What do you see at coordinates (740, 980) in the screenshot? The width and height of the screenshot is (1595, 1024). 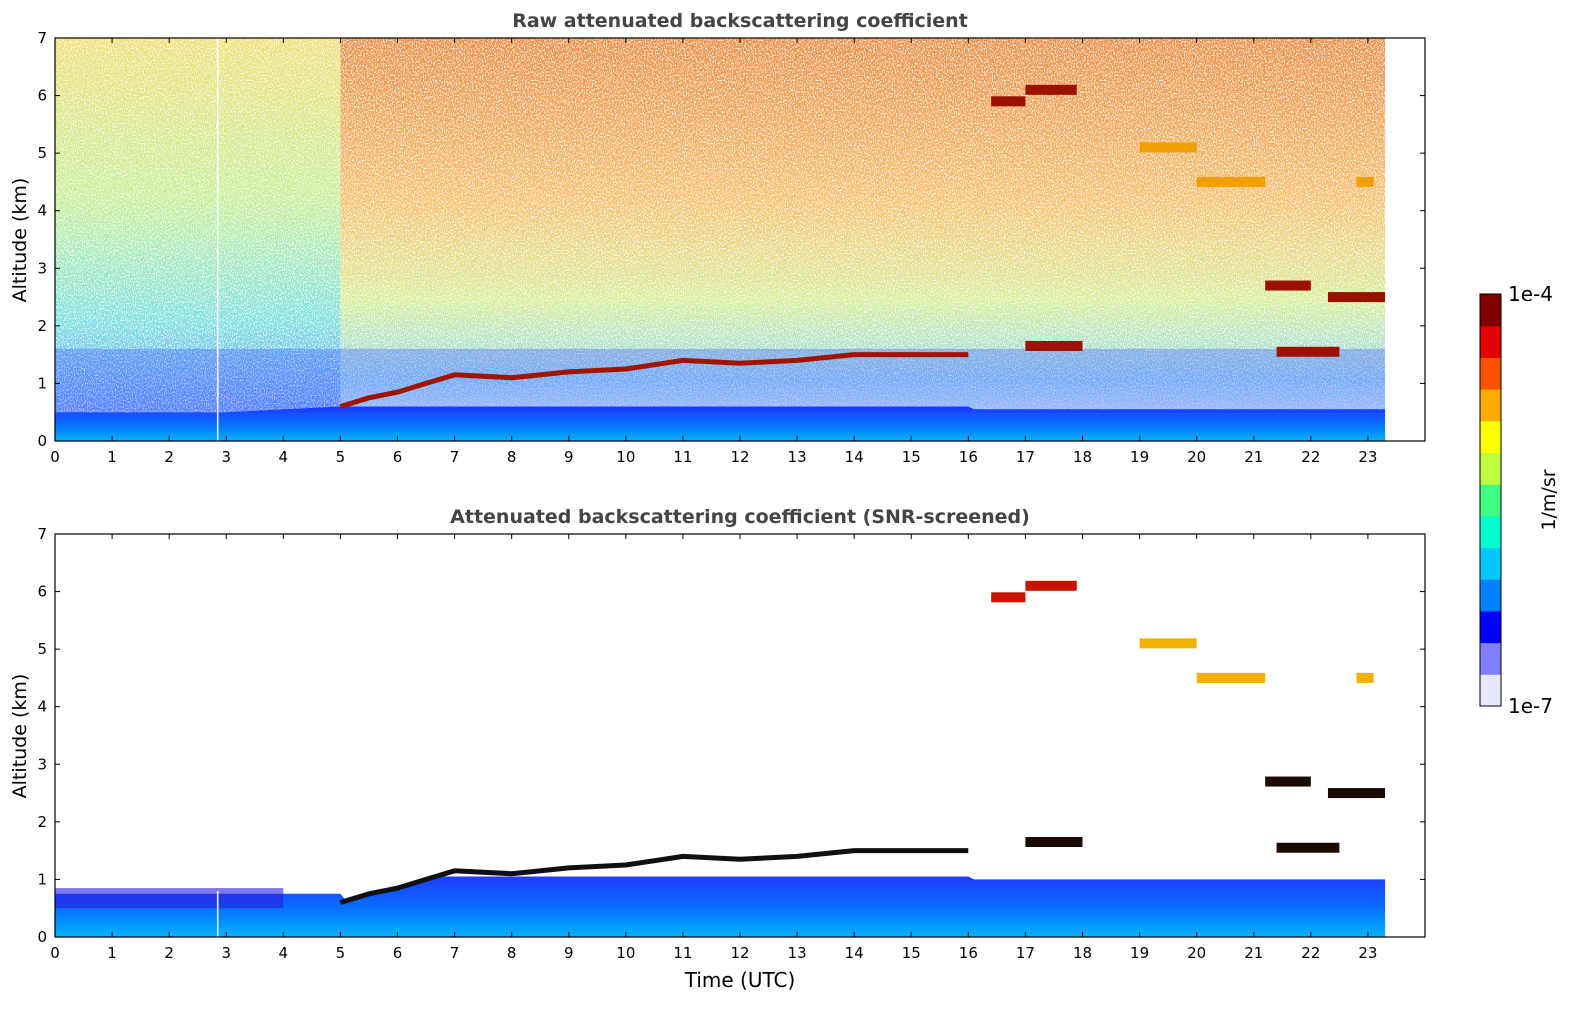 I see `x-axis-label: Time (UTC)` at bounding box center [740, 980].